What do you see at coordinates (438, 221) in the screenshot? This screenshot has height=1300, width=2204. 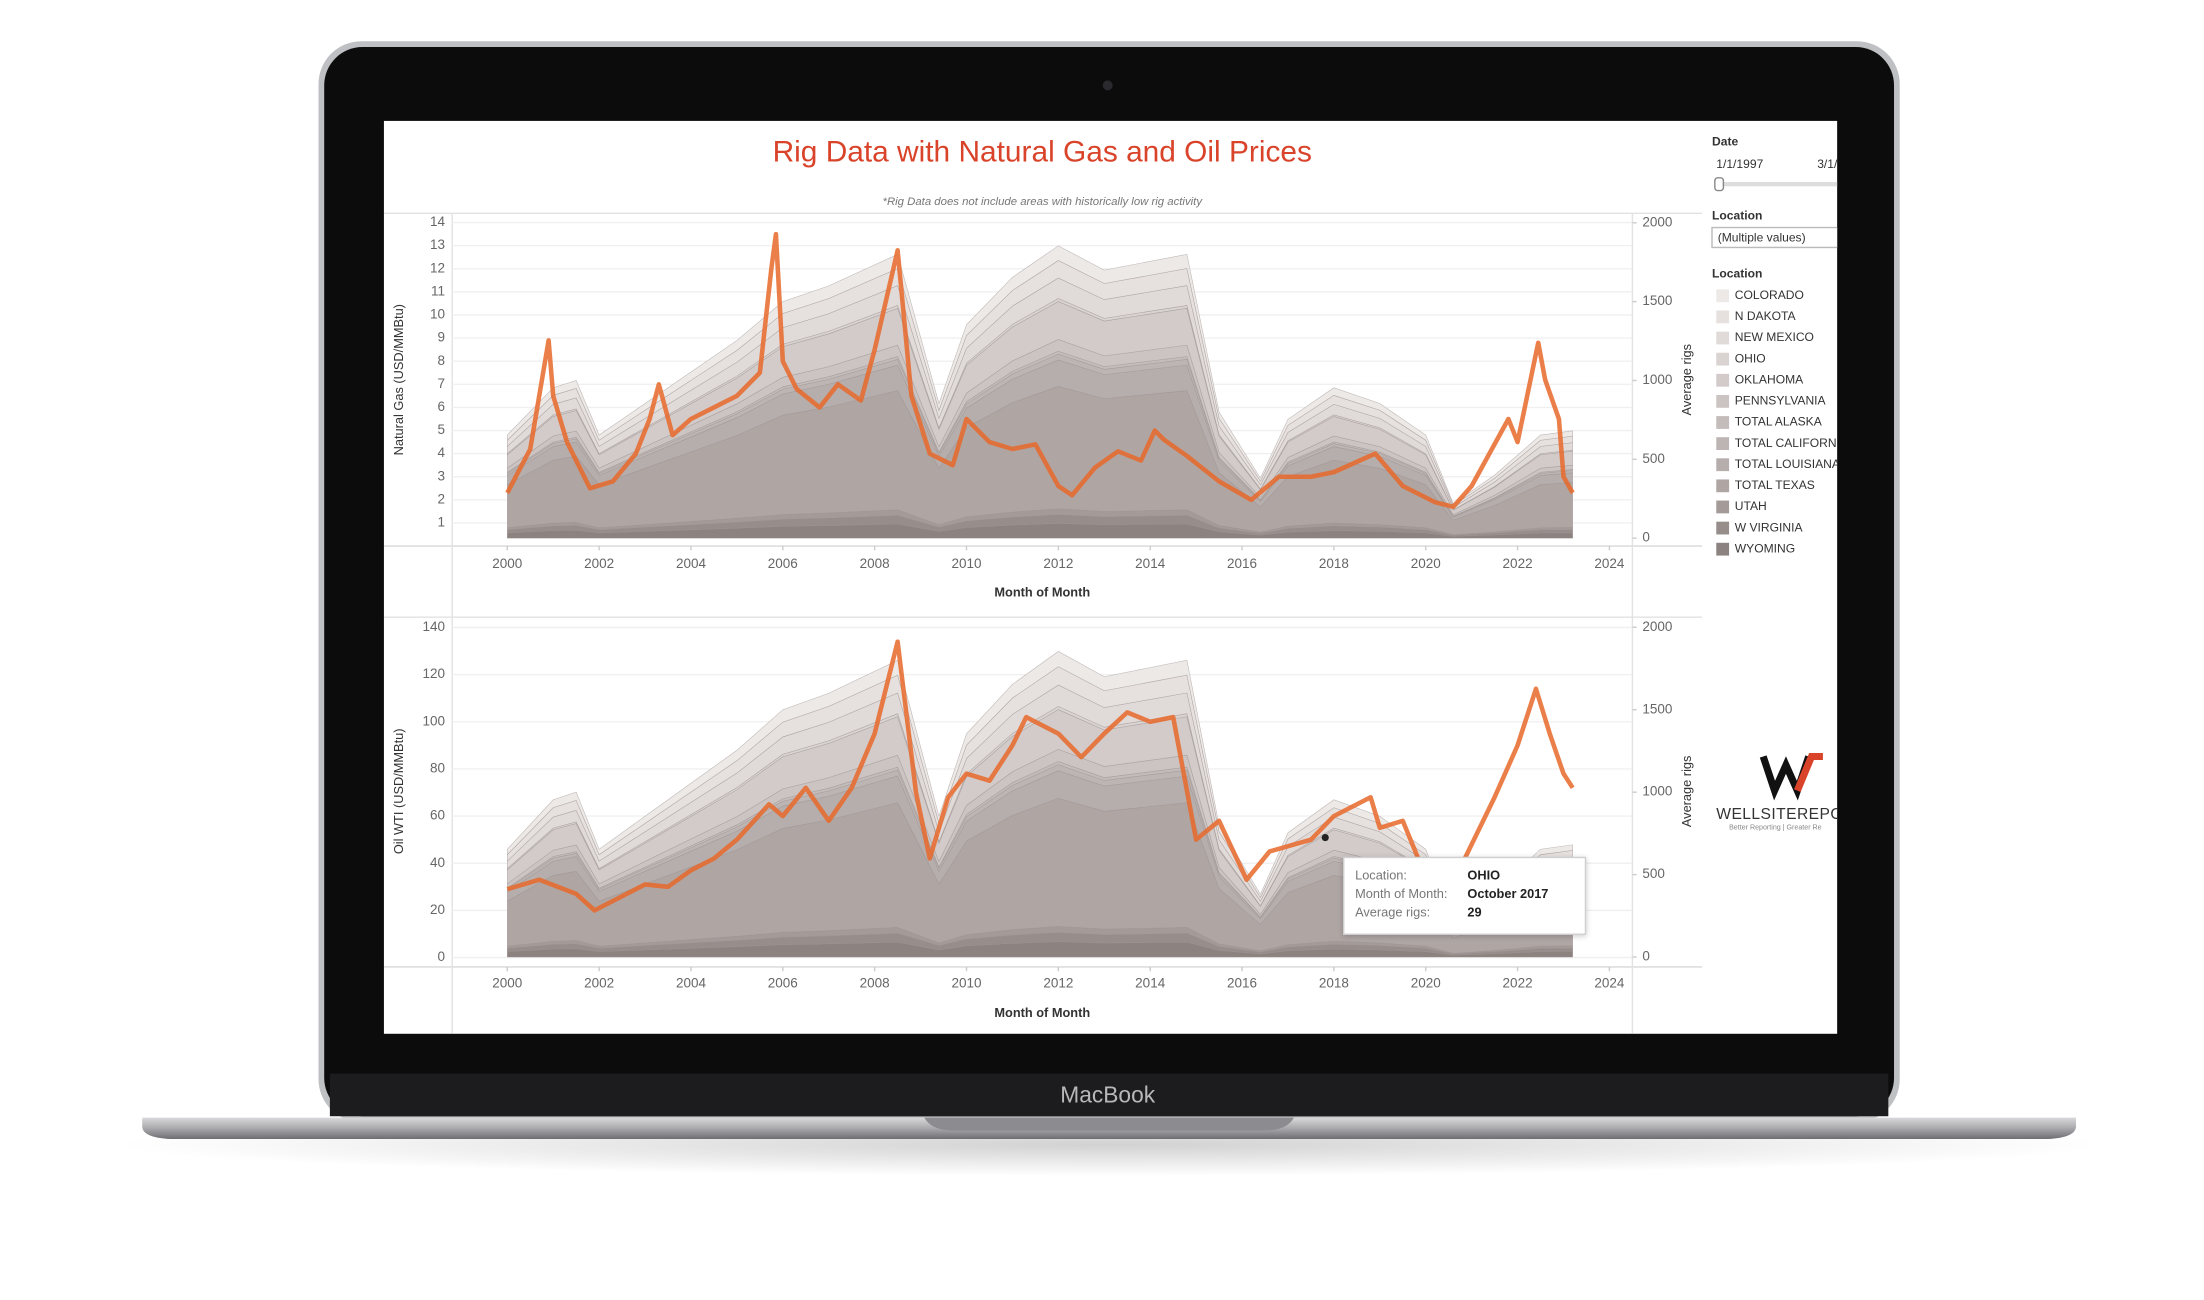 I see `y-tick-label: 14` at bounding box center [438, 221].